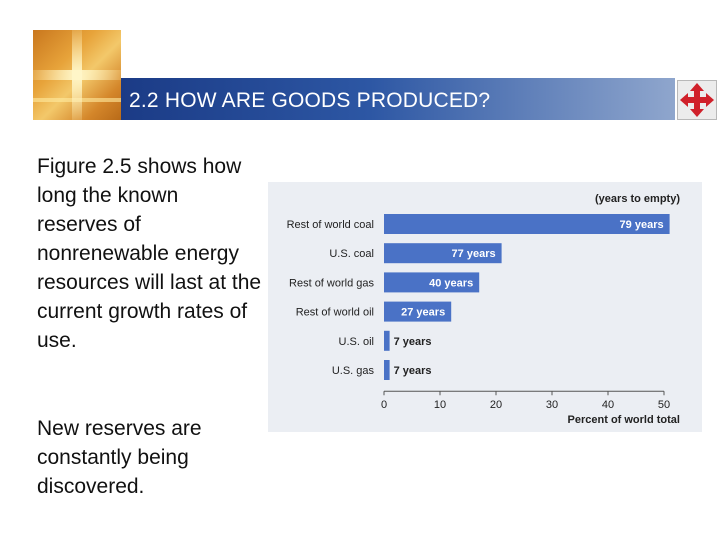 This screenshot has width=720, height=540. Describe the element at coordinates (608, 405) in the screenshot. I see `x-axis-tick-label: 40` at that location.